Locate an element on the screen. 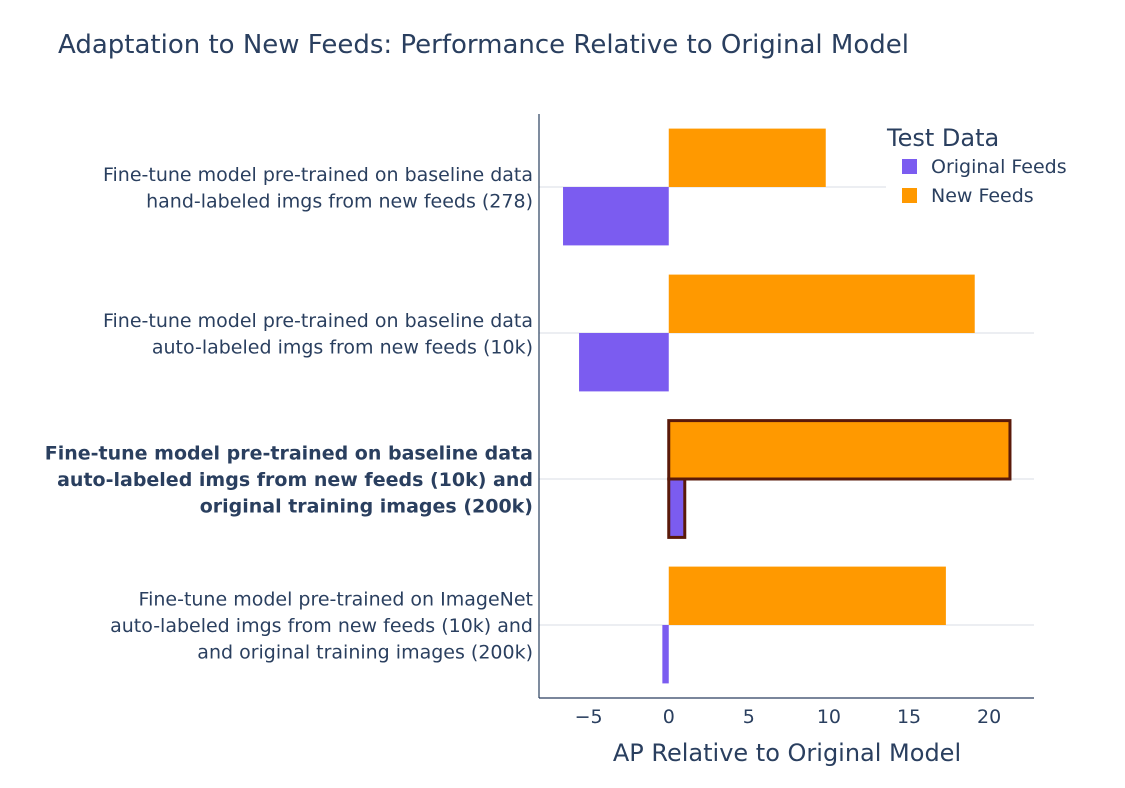  legend-title: Test Data is located at coordinates (942, 138).